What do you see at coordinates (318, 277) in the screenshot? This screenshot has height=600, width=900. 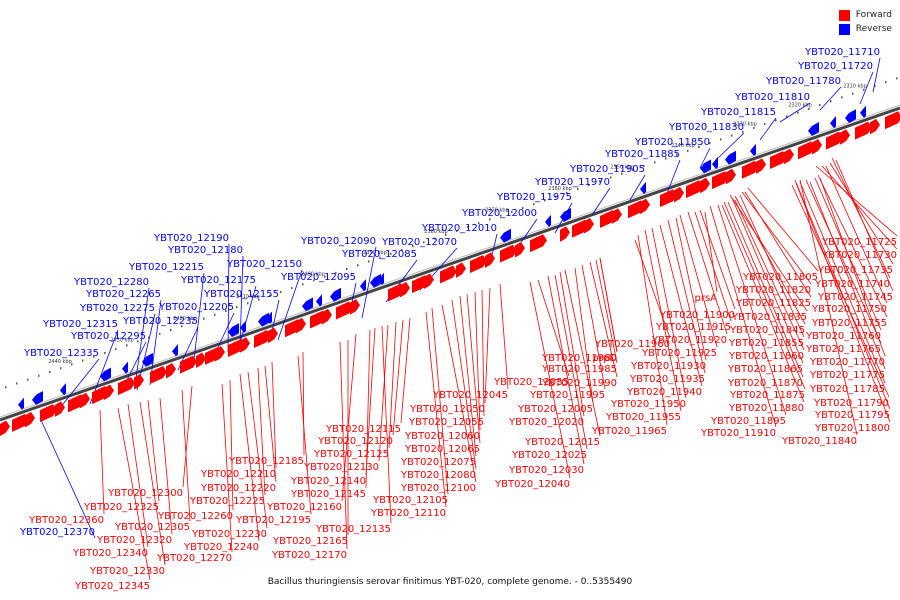 I see `reverse-gene-label: YBT020_12095` at bounding box center [318, 277].